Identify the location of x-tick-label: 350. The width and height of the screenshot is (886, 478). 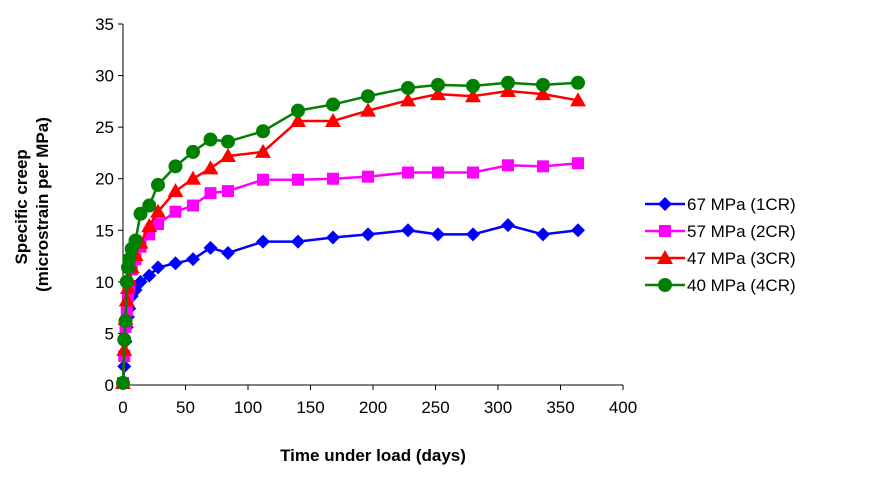
(560, 407).